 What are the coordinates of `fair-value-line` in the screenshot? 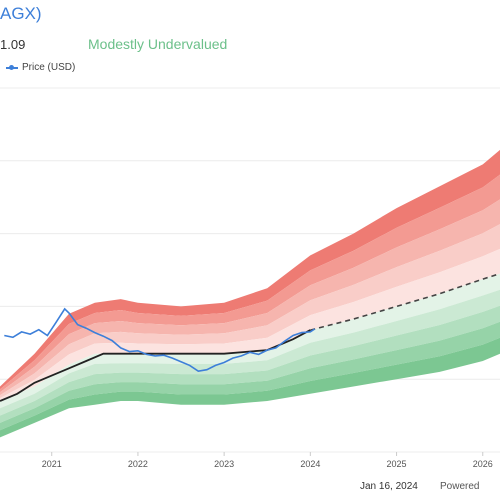 It's located at (155, 365).